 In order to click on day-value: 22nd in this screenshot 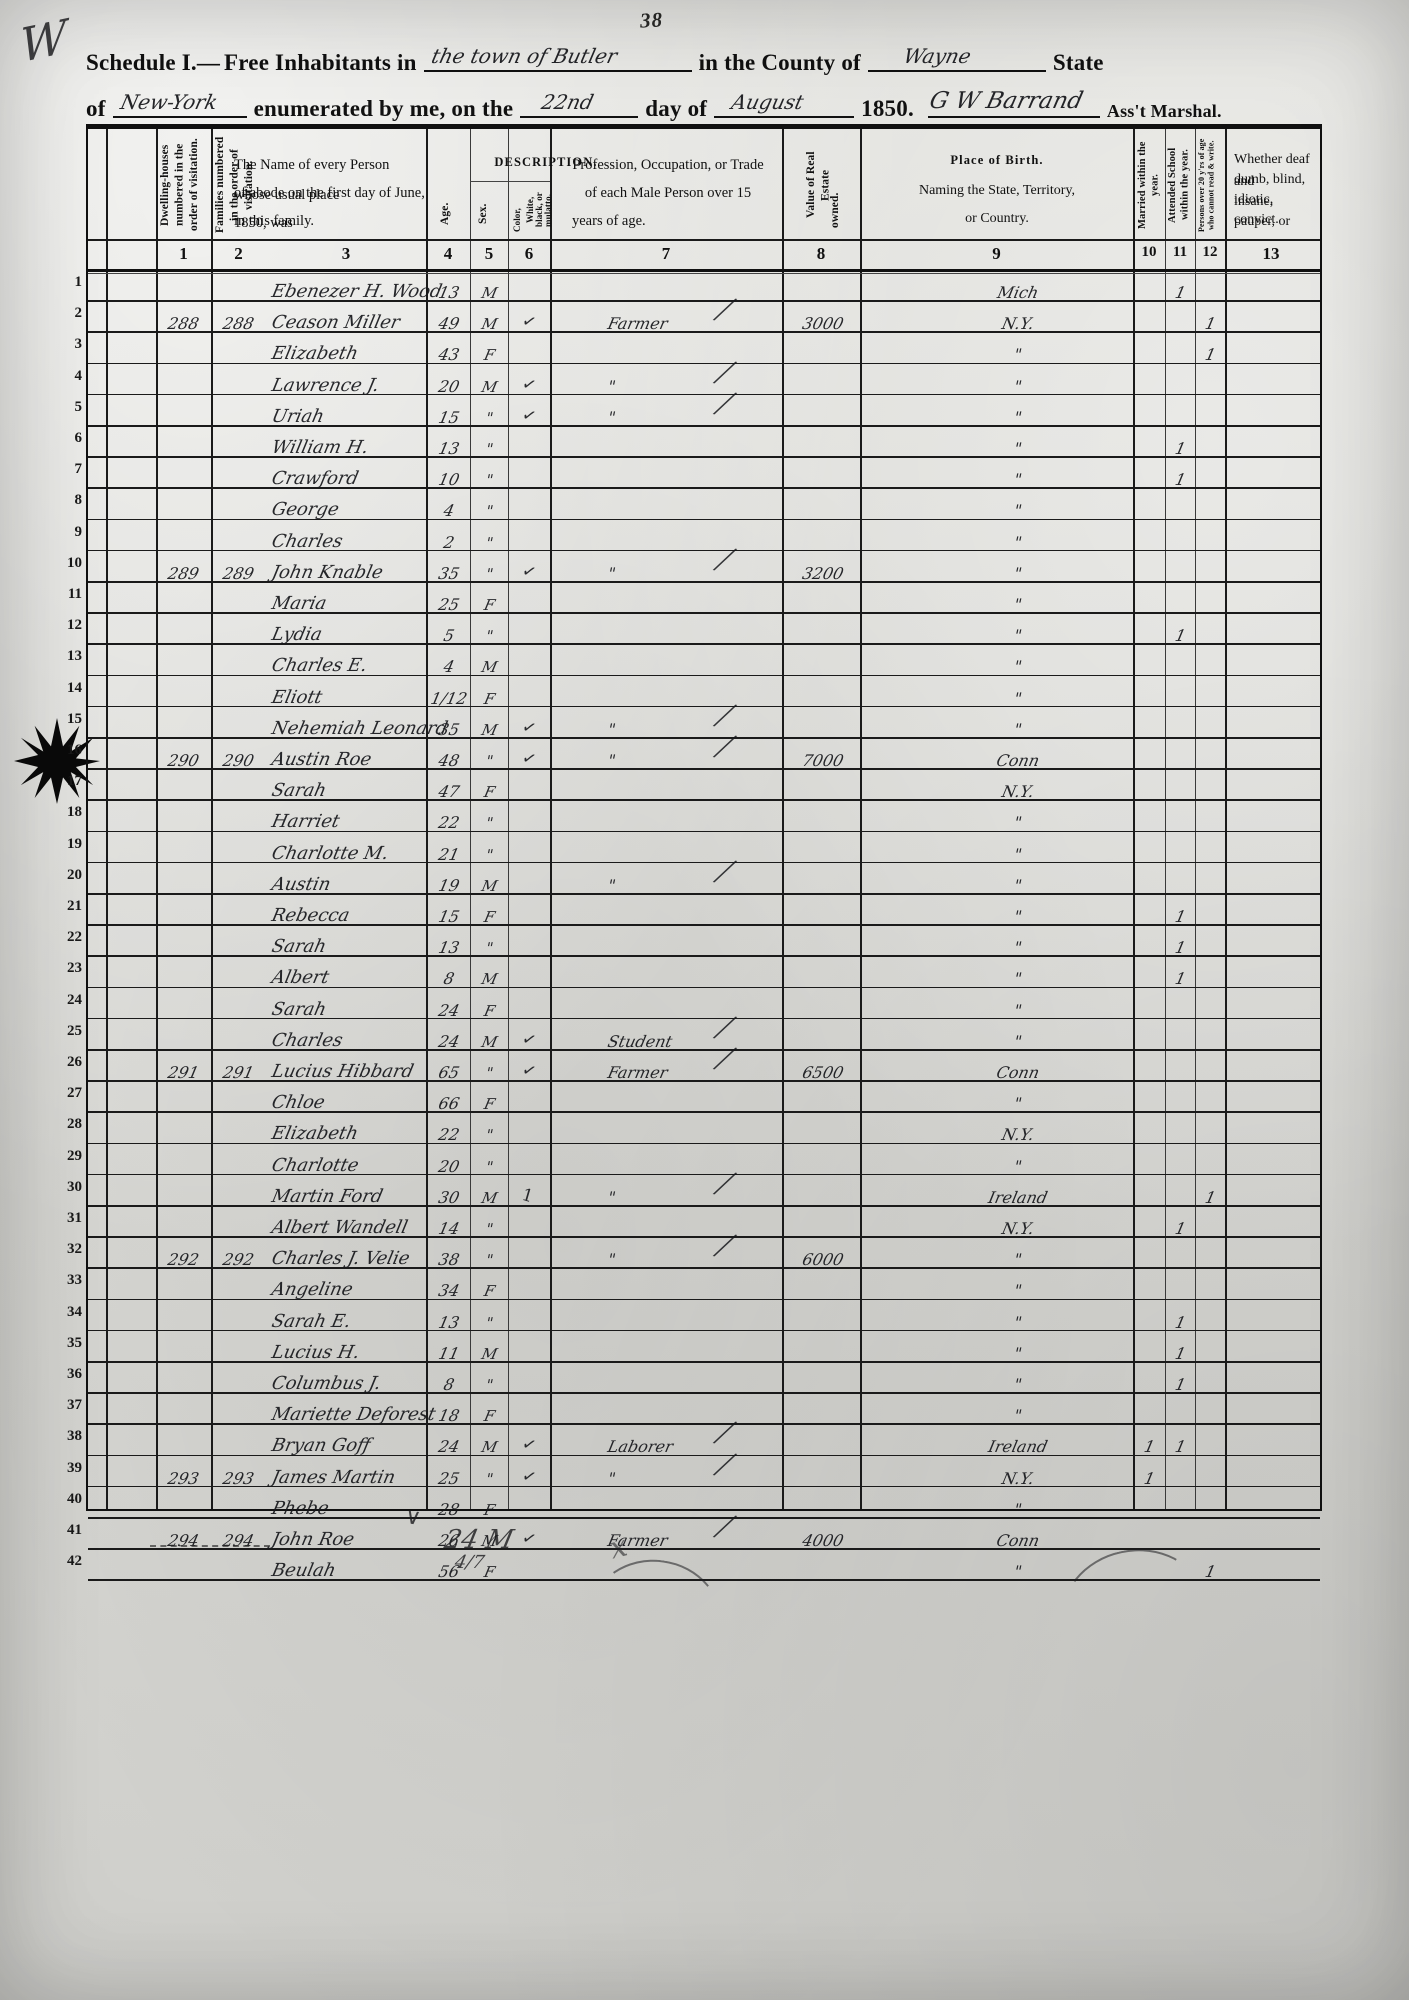, I will do `click(568, 102)`.